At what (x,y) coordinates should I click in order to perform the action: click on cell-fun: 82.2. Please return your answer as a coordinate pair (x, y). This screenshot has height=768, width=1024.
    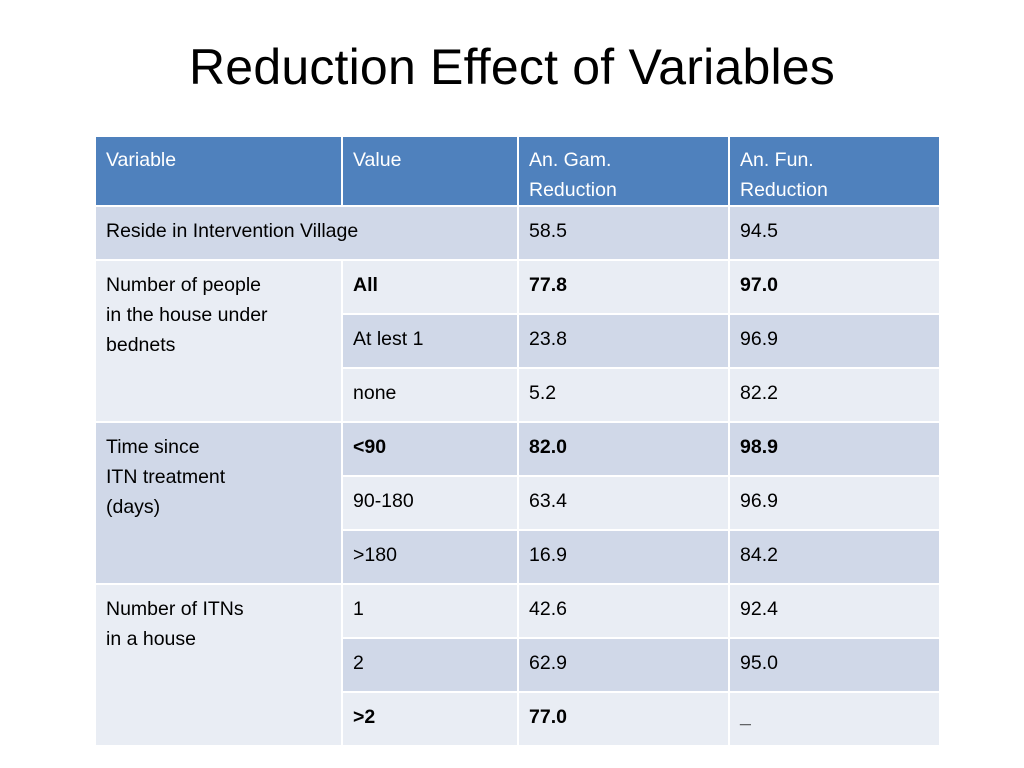
    Looking at the image, I should click on (834, 395).